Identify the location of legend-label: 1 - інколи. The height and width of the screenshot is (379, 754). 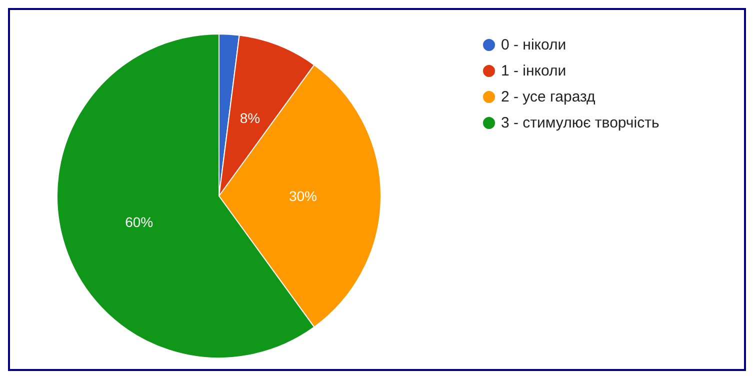
(533, 71).